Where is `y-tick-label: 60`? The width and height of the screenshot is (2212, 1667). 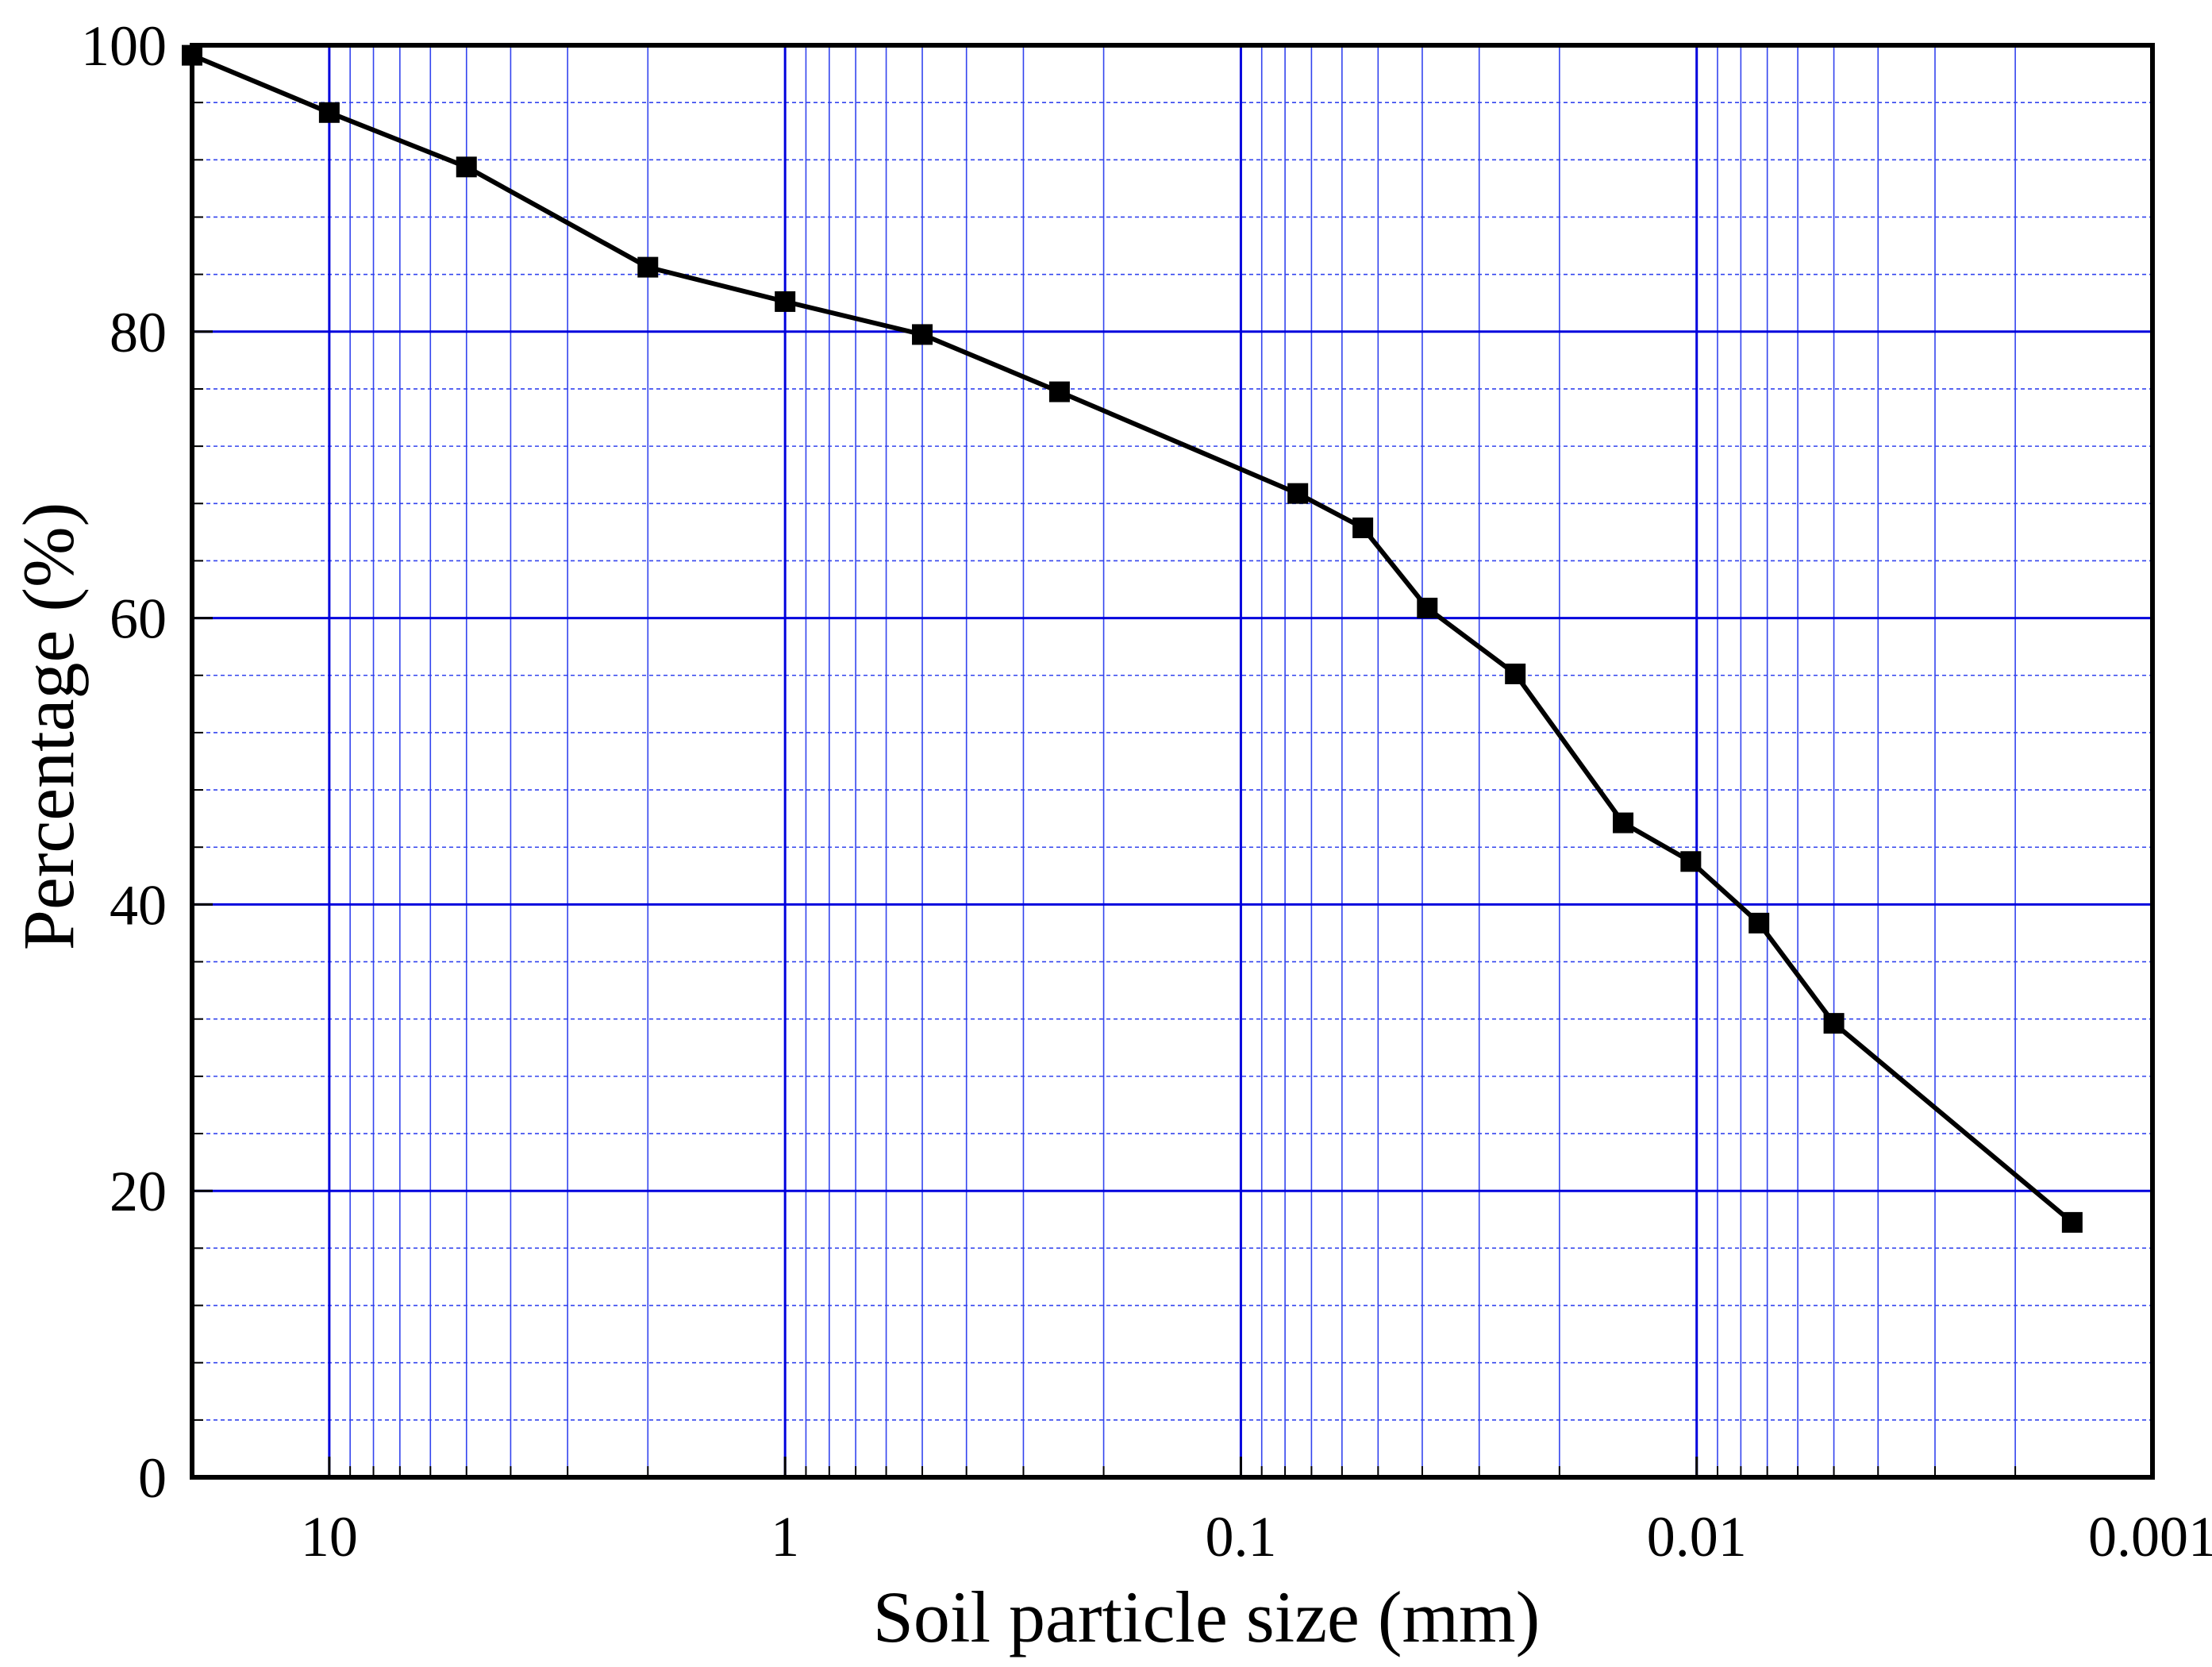 y-tick-label: 60 is located at coordinates (138, 619).